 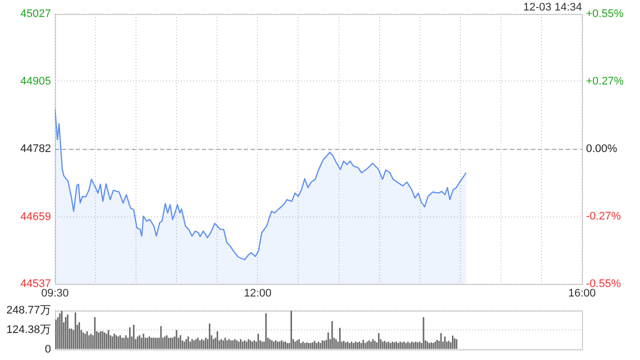 What do you see at coordinates (35, 14) in the screenshot?
I see `y-tick-label: 45027` at bounding box center [35, 14].